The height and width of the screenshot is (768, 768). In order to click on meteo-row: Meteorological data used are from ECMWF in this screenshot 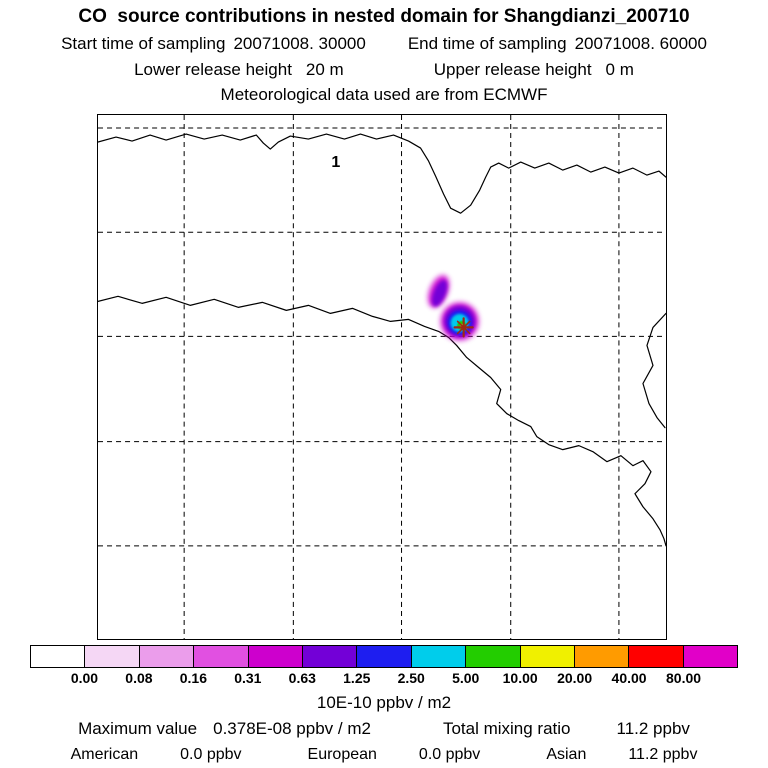, I will do `click(384, 95)`.